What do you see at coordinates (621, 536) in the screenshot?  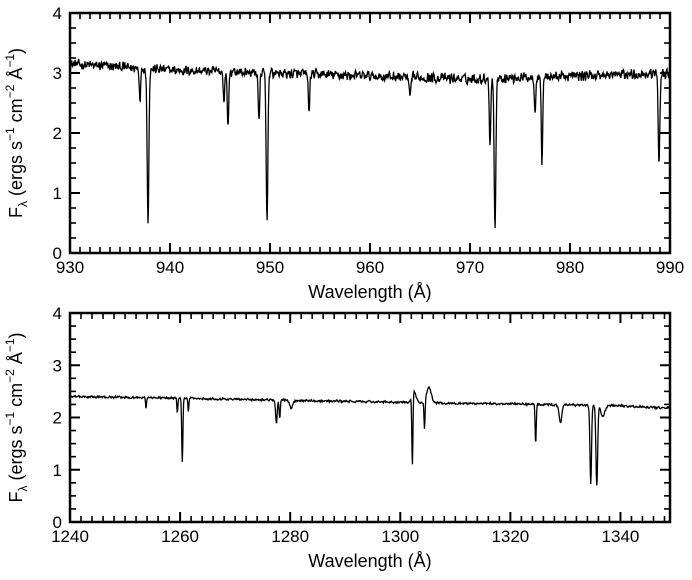 I see `x-tick-label: 1340` at bounding box center [621, 536].